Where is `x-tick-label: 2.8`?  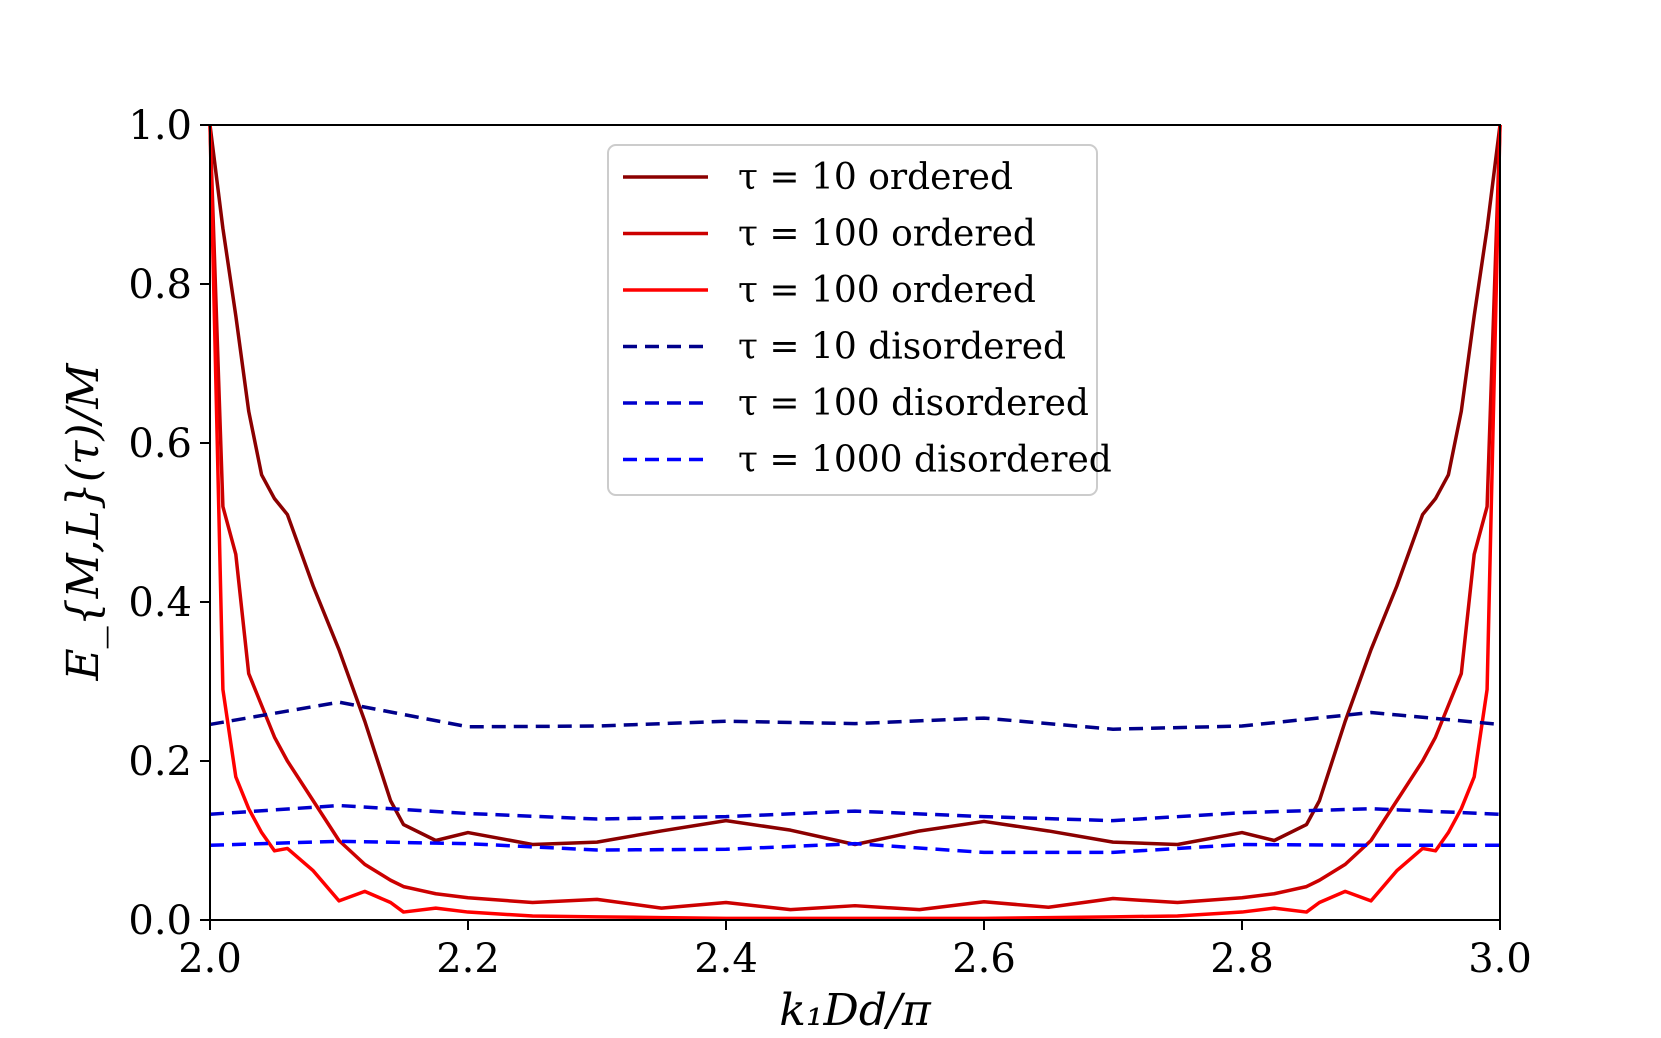
x-tick-label: 2.8 is located at coordinates (1242, 959).